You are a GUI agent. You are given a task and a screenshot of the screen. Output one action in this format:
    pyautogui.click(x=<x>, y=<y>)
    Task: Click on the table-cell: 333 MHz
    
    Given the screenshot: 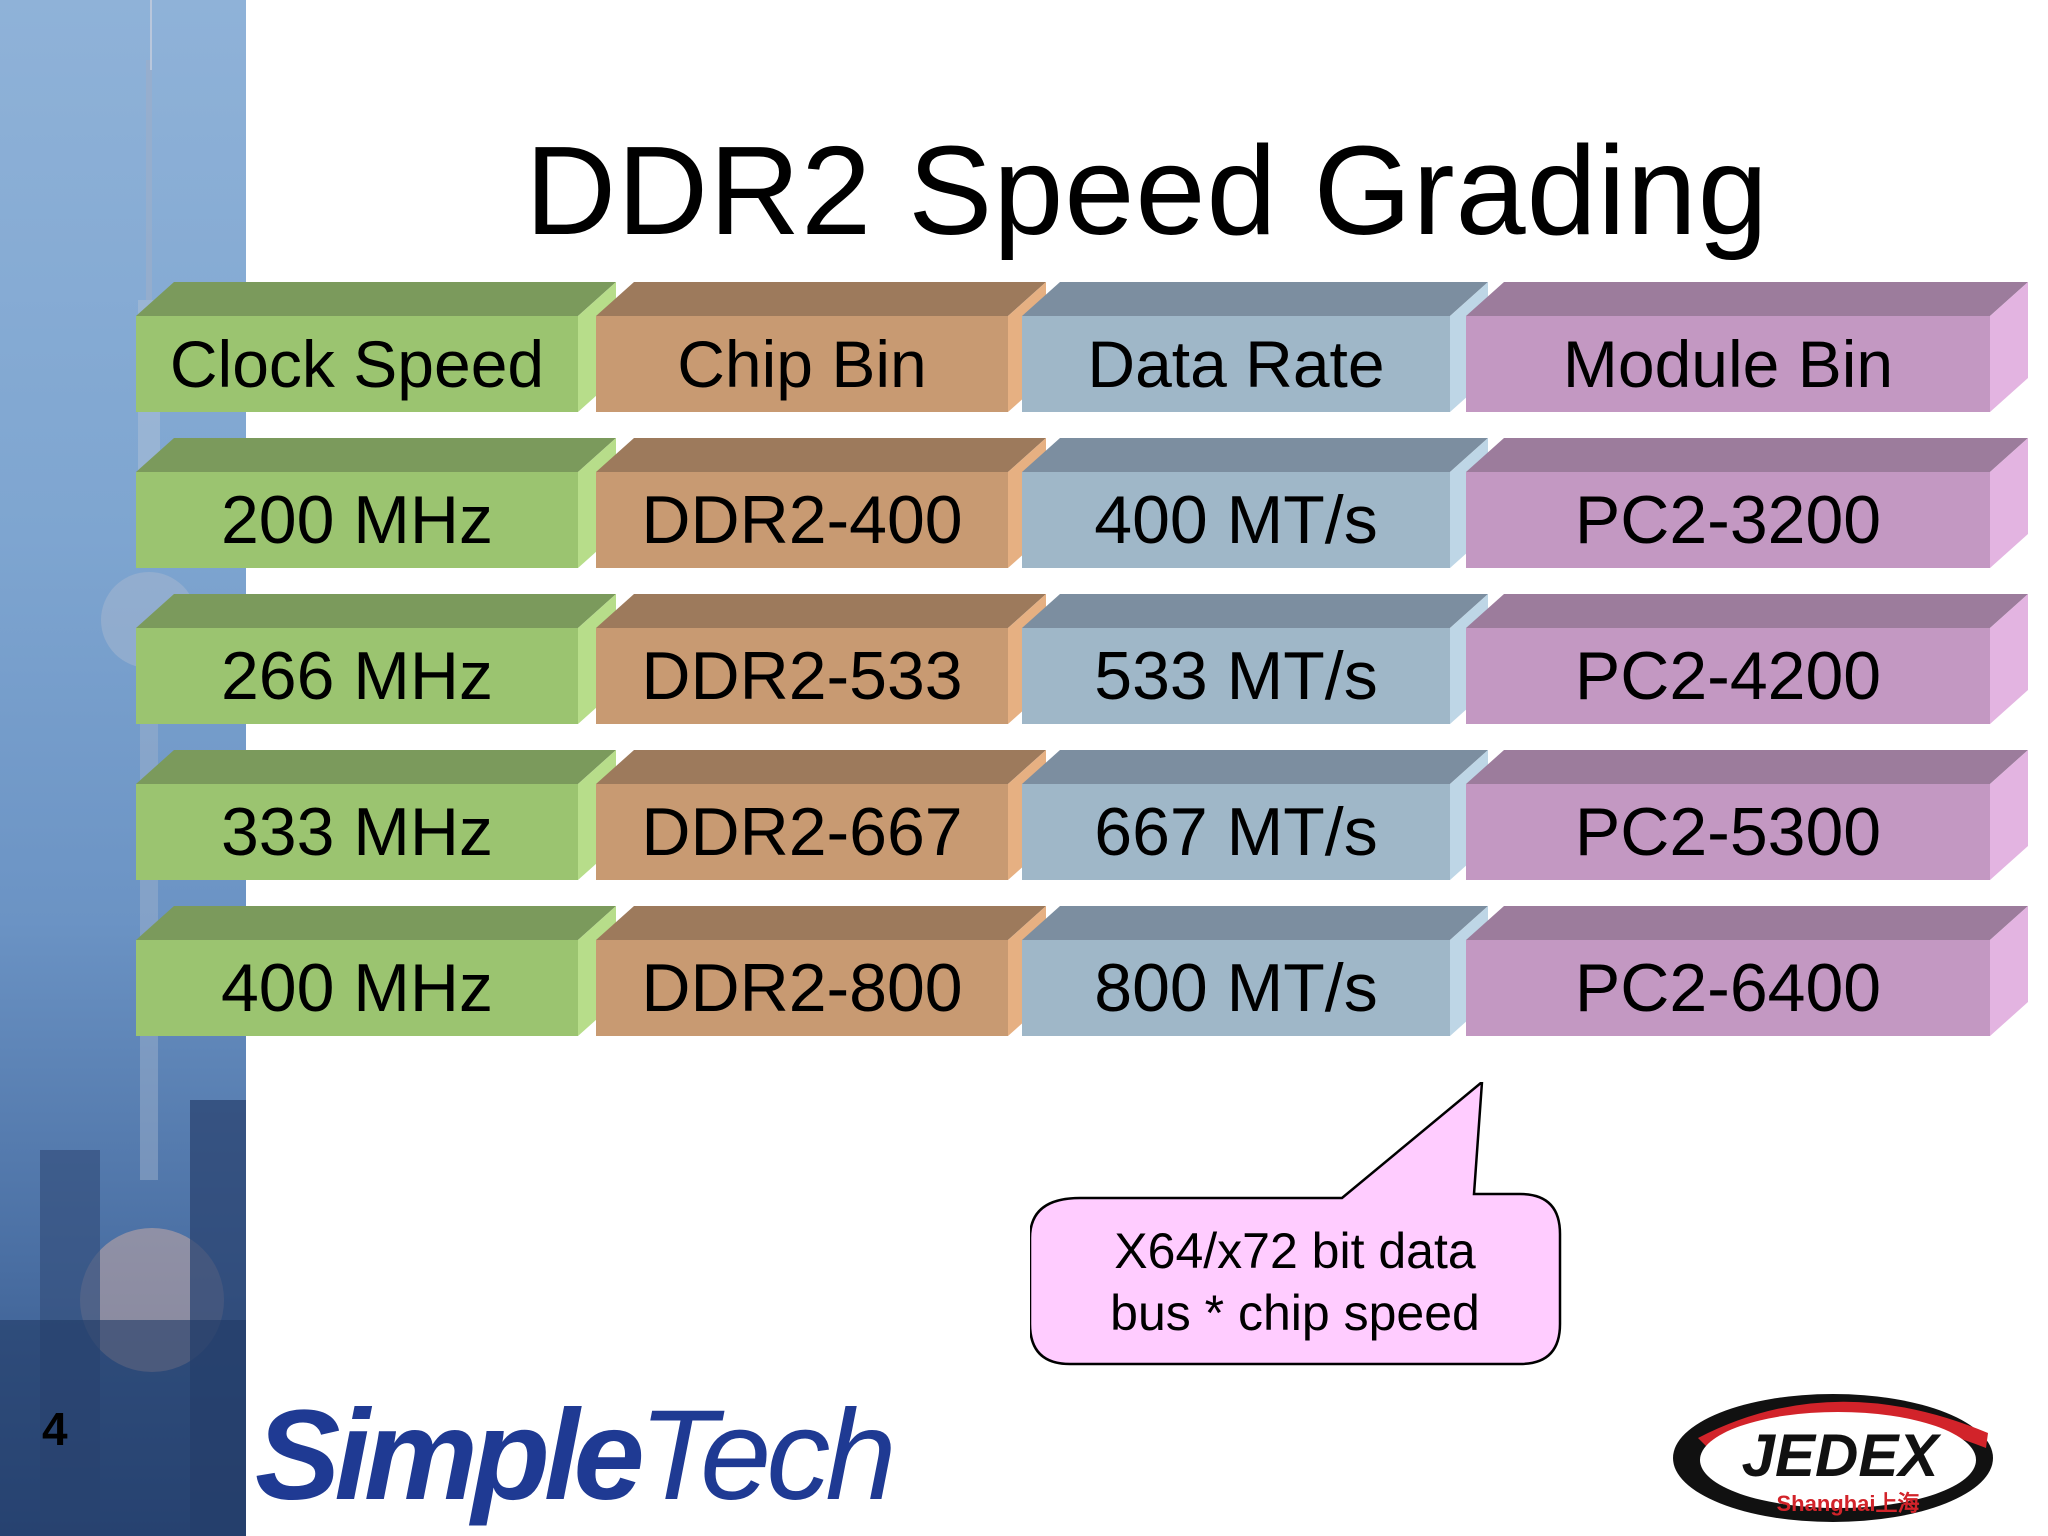 What is the action you would take?
    pyautogui.click(x=376, y=815)
    